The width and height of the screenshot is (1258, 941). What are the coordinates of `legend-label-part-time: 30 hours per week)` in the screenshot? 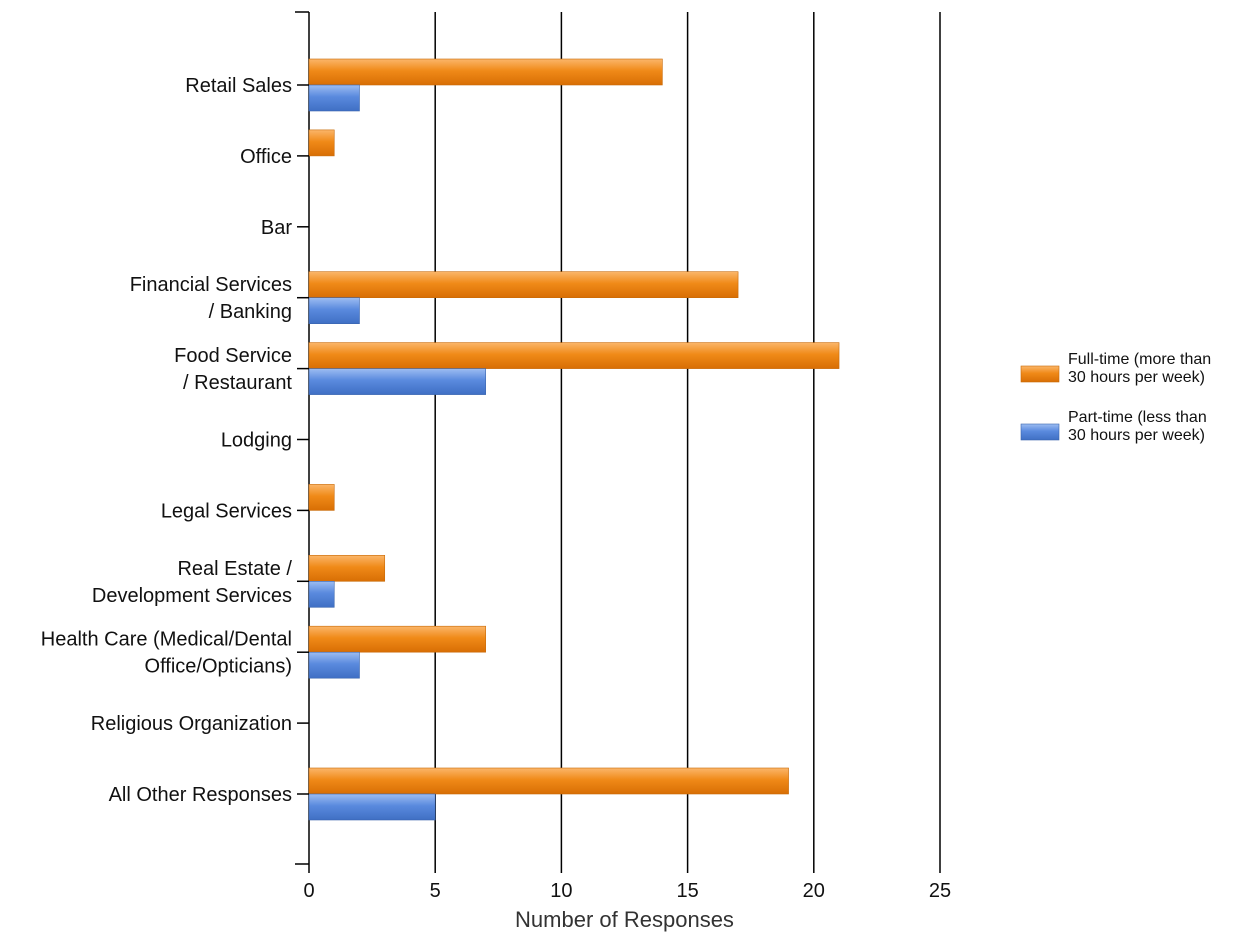 It's located at (1136, 435).